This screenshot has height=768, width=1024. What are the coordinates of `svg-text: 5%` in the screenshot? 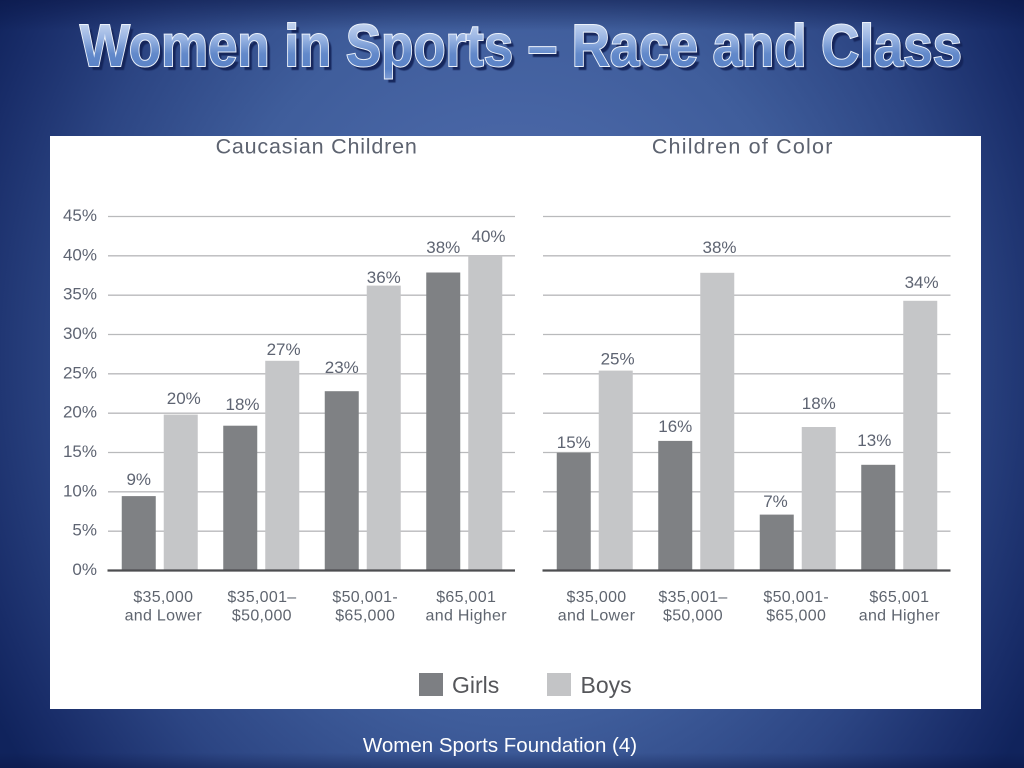 It's located at (84, 530).